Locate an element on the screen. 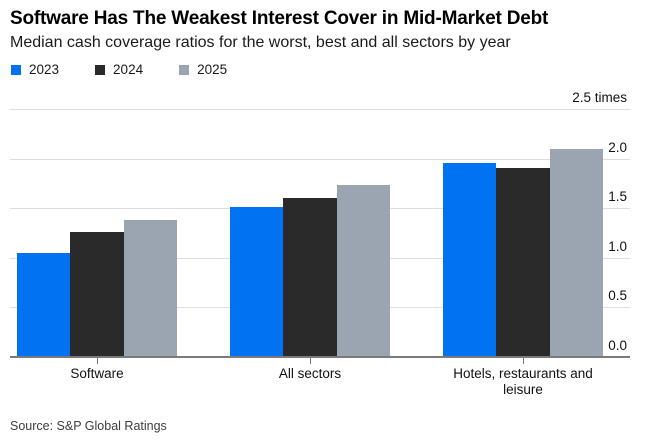 The height and width of the screenshot is (445, 647). y-axis-tick-label: 2.5 times is located at coordinates (599, 97).